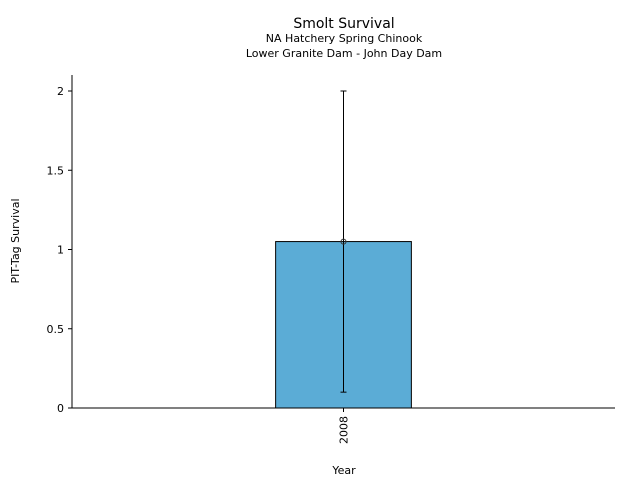 The width and height of the screenshot is (640, 484). Describe the element at coordinates (344, 38) in the screenshot. I see `chart-subtitle-1: NA Hatchery Spring Chinook` at that location.